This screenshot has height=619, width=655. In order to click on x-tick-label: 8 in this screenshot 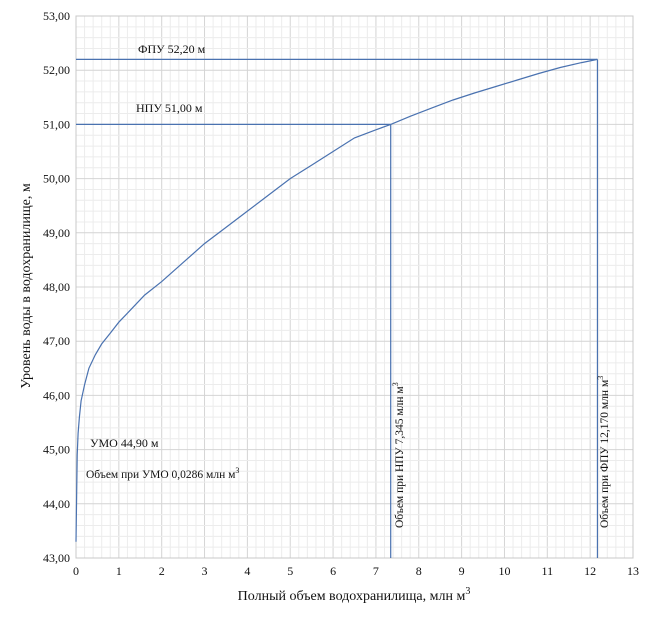, I will do `click(419, 571)`.